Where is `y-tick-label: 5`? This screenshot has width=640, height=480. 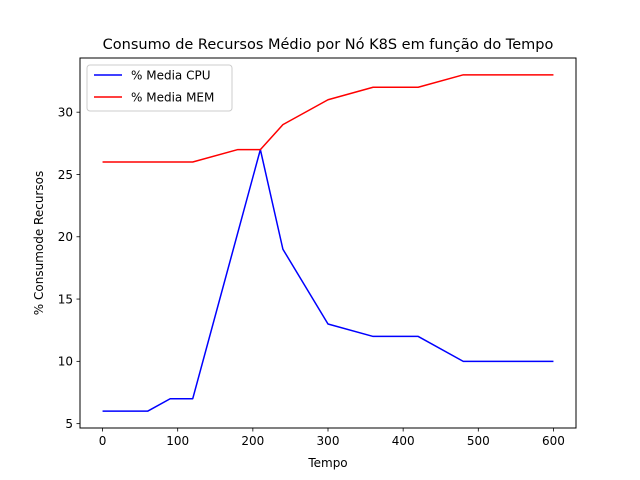
y-tick-label: 5 is located at coordinates (69, 424).